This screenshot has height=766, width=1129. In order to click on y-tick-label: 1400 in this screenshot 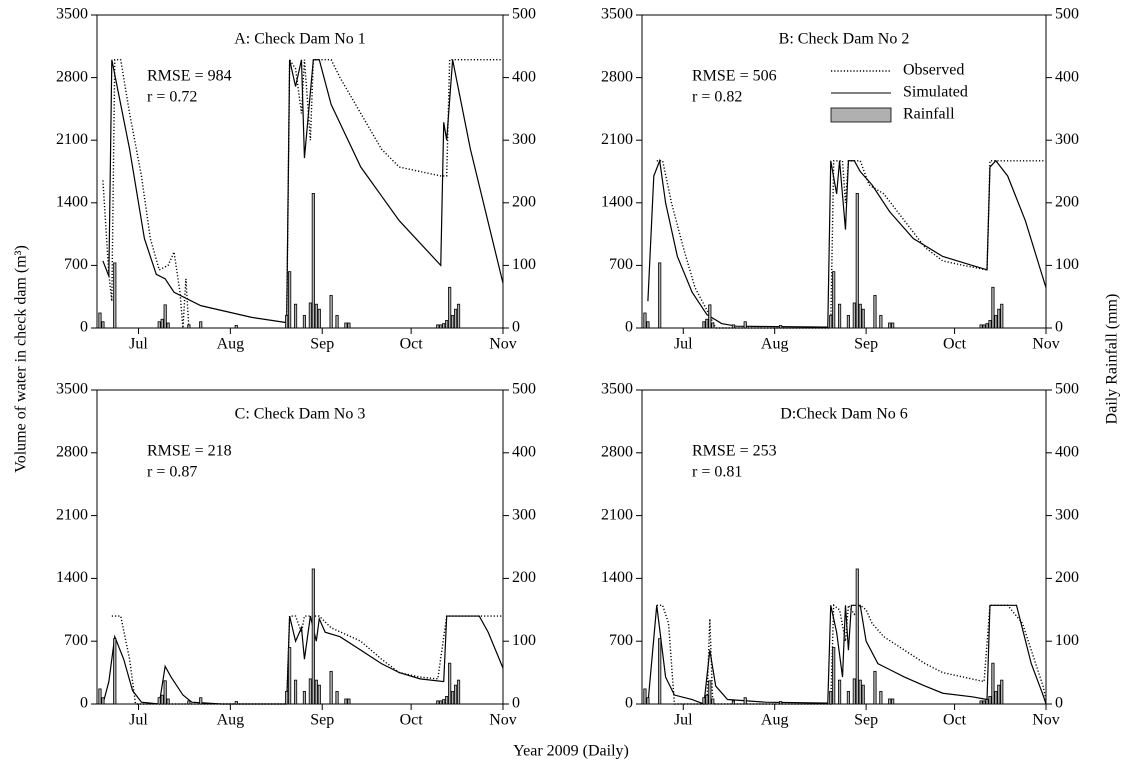, I will do `click(72, 201)`.